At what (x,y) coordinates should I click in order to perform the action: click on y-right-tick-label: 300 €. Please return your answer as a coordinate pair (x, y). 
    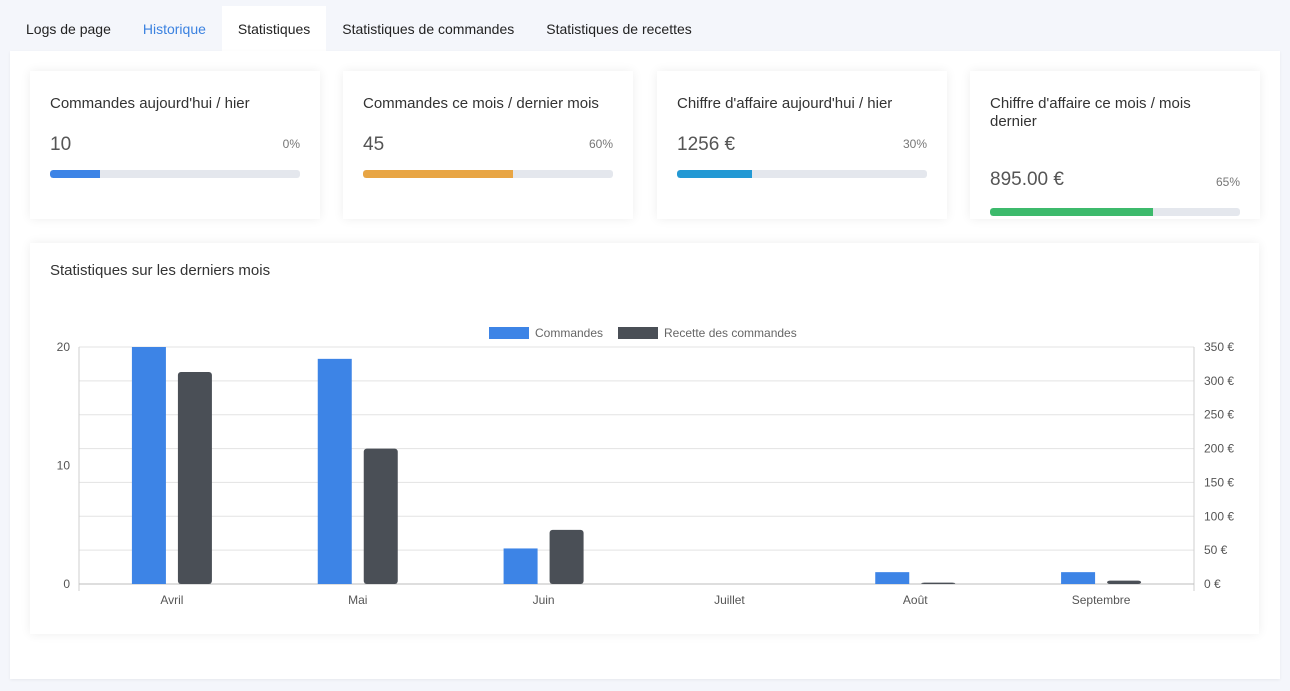
    Looking at the image, I should click on (1219, 381).